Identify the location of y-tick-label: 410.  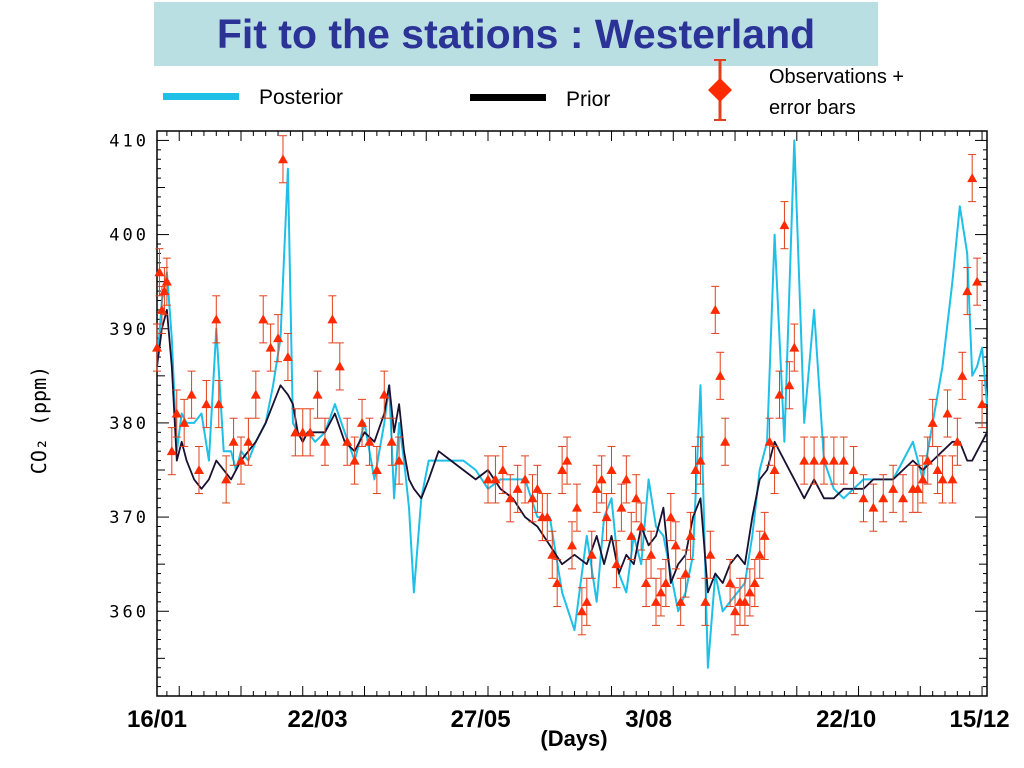
(129, 141).